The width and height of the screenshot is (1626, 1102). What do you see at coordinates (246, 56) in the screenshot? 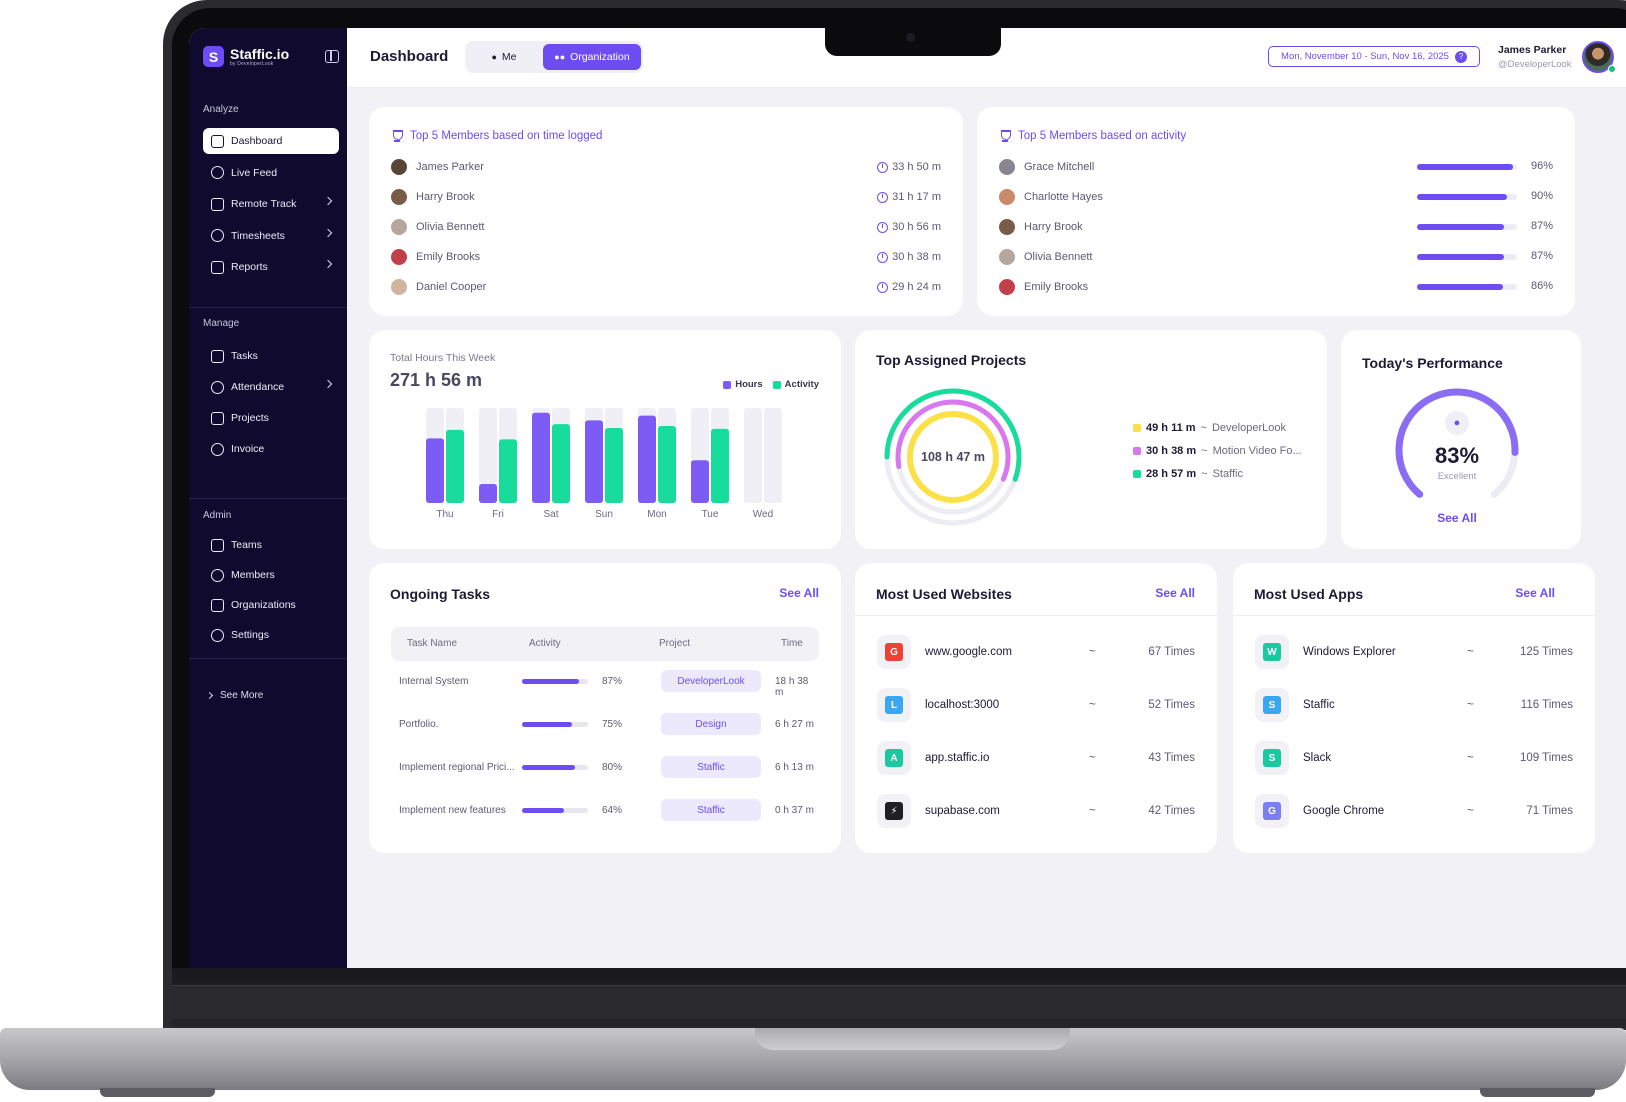
I see `app-logo: S Staffic.io by DeveloperLook` at bounding box center [246, 56].